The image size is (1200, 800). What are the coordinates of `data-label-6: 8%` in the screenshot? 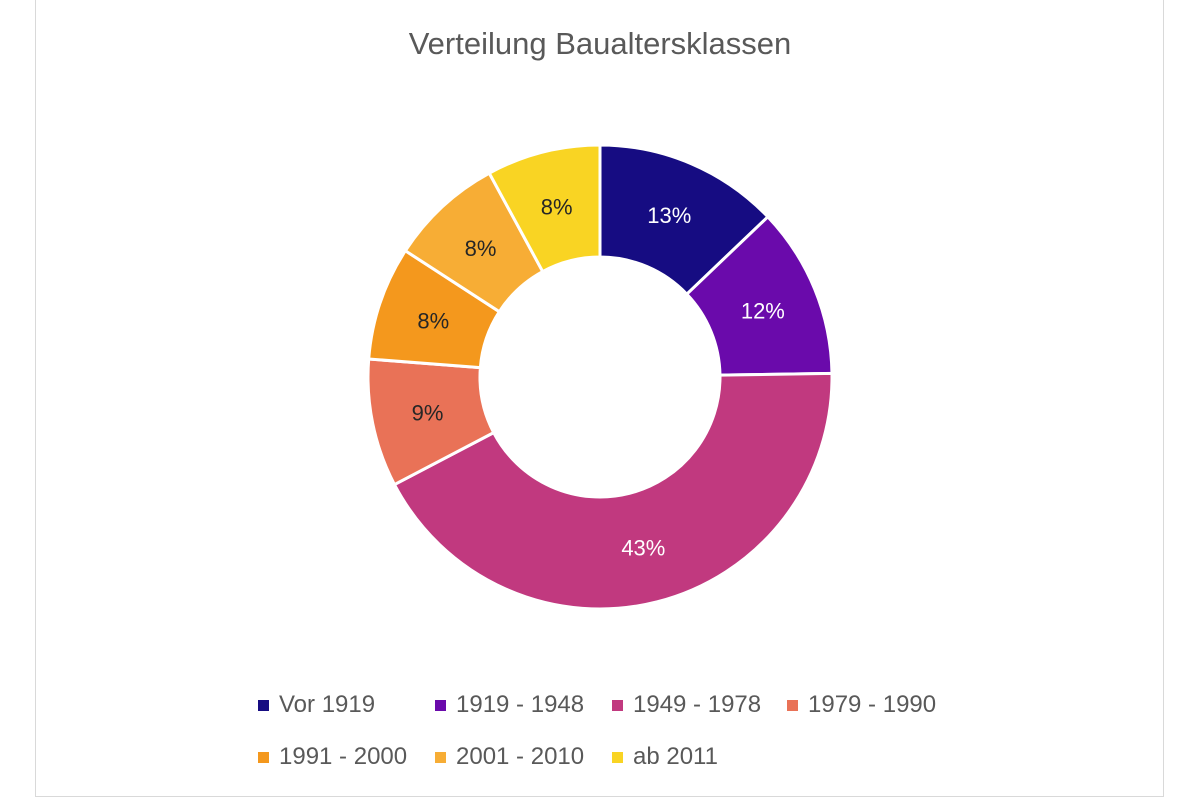 It's located at (557, 206).